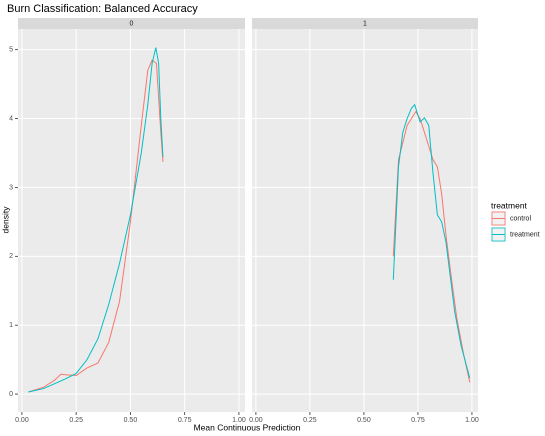 The width and height of the screenshot is (545, 436). What do you see at coordinates (11, 256) in the screenshot?
I see `y-tick-label: 2` at bounding box center [11, 256].